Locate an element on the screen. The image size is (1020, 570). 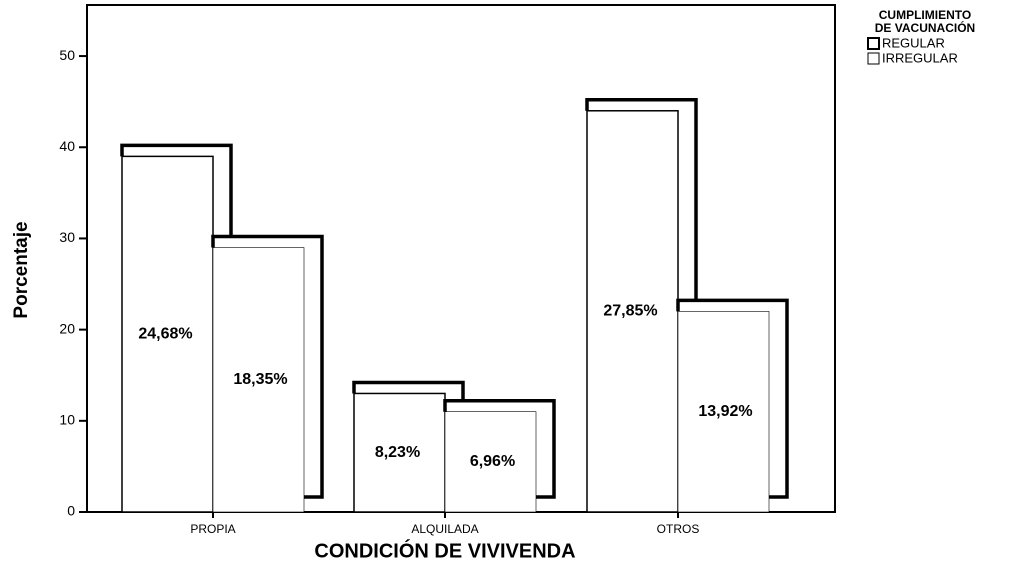
bar-annotation: 6,96% is located at coordinates (492, 461).